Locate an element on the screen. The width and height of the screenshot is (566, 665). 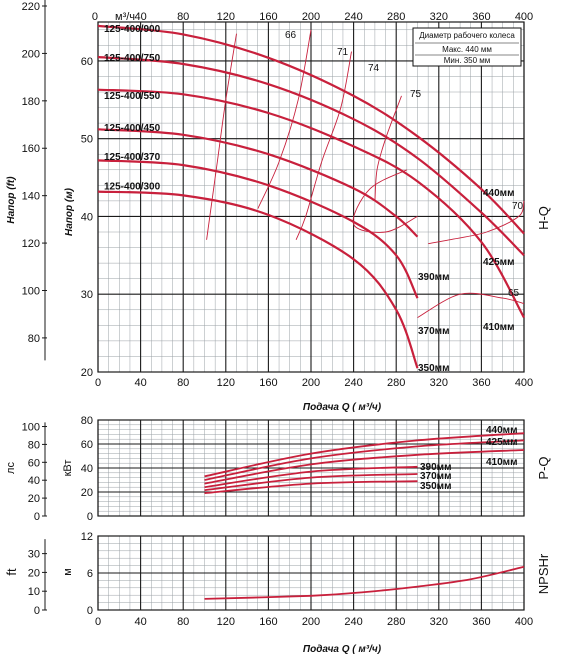
efficiency-label: 71 is located at coordinates (343, 52).